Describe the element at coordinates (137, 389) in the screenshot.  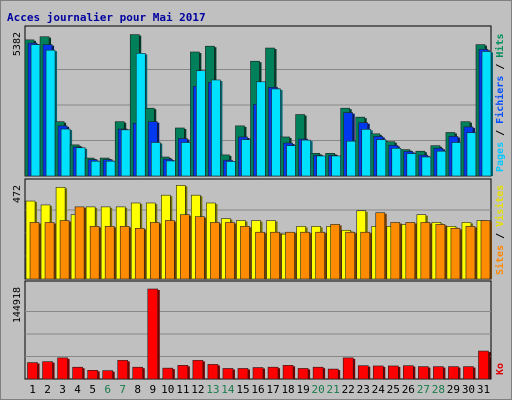
I see `x-tick-label-day-8: 8` at that location.